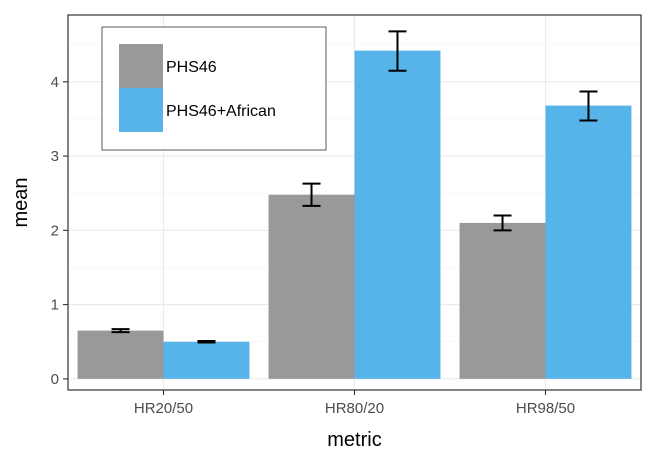 The width and height of the screenshot is (649, 461). What do you see at coordinates (55, 230) in the screenshot?
I see `y-tick-label: 2` at bounding box center [55, 230].